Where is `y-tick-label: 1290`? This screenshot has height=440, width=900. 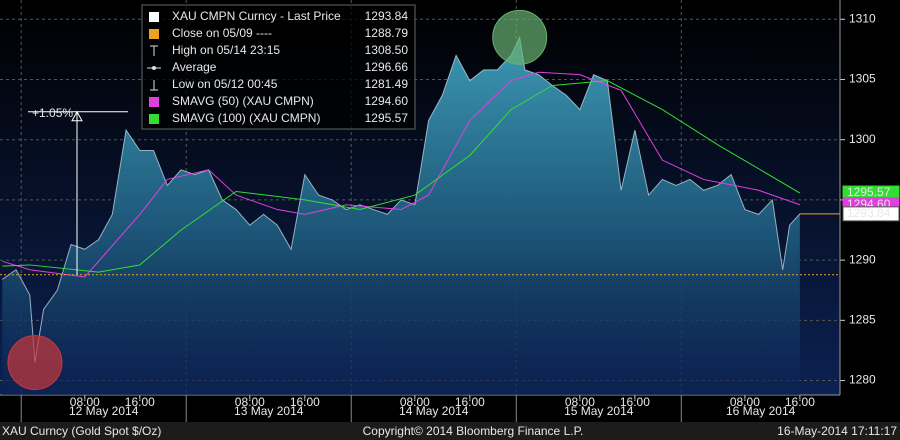 y-tick-label: 1290 is located at coordinates (862, 259).